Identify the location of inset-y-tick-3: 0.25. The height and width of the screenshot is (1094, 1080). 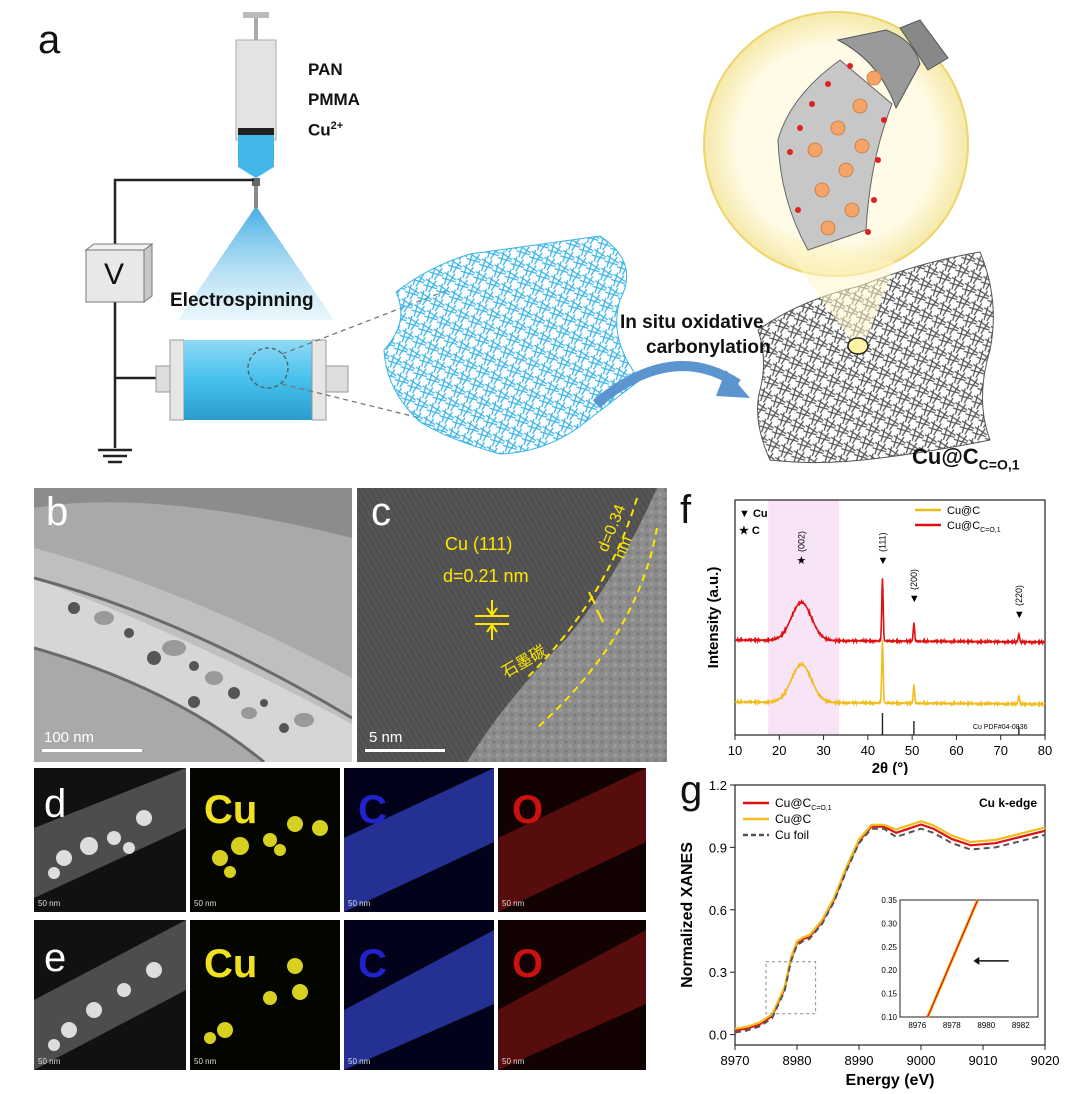
(889, 947).